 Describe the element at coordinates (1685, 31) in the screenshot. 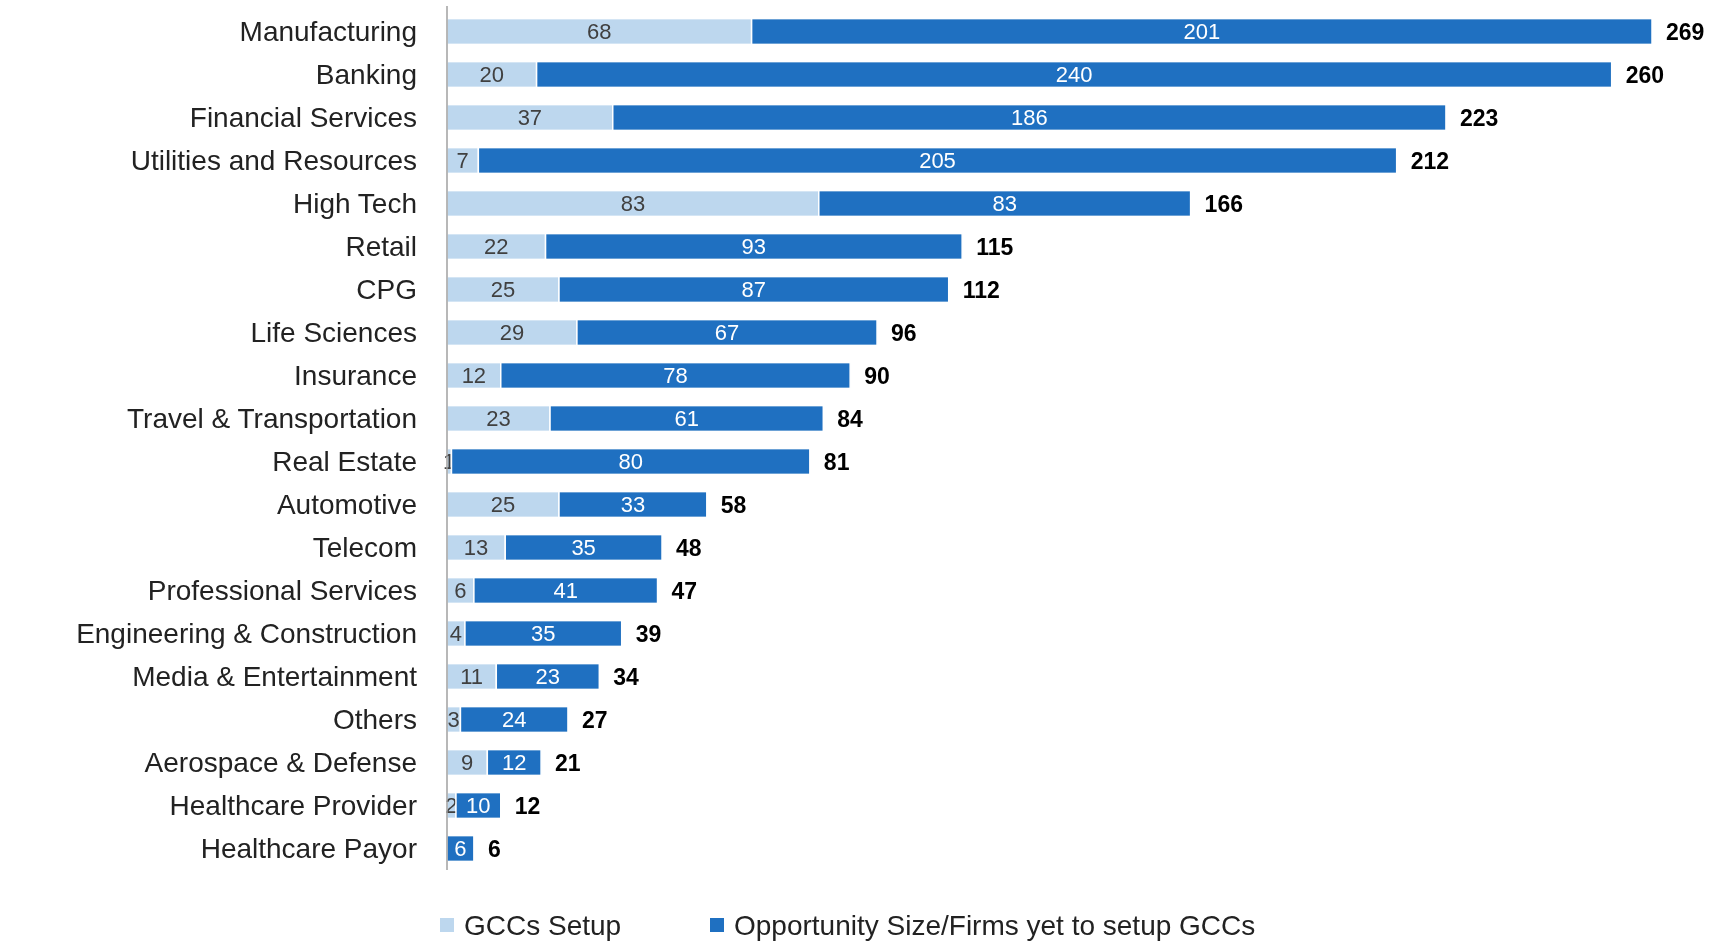

I see `total-label: 269` at that location.